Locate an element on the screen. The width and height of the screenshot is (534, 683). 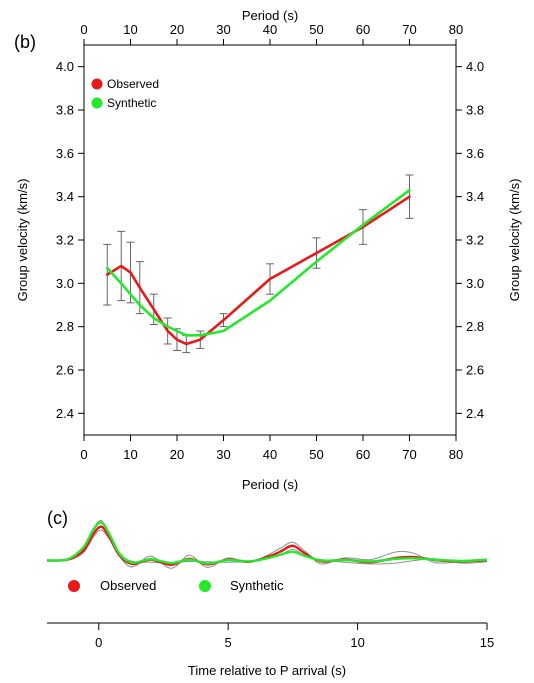
top-x-axis-title: Period (s) is located at coordinates (270, 15).